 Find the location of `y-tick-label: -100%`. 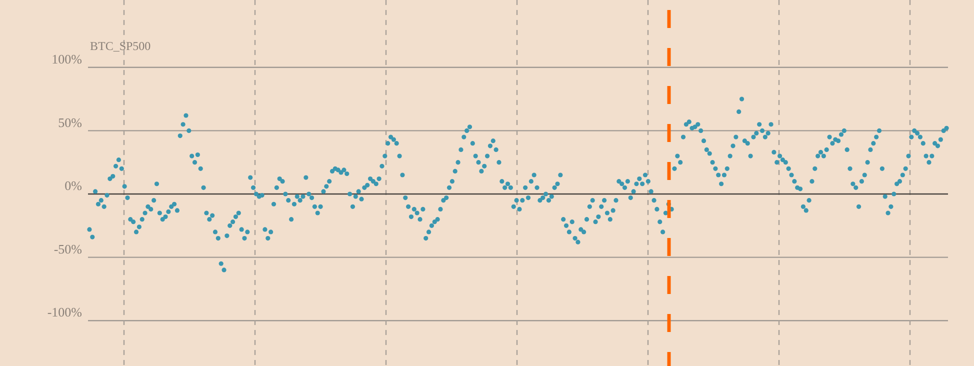

y-tick-label: -100% is located at coordinates (64, 312).